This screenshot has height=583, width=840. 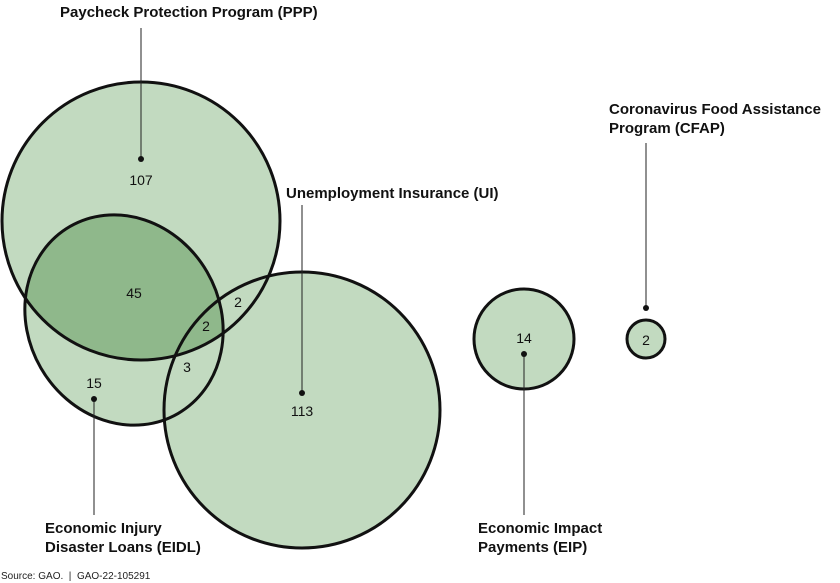 I want to click on ppp-leader-dot, so click(x=141, y=159).